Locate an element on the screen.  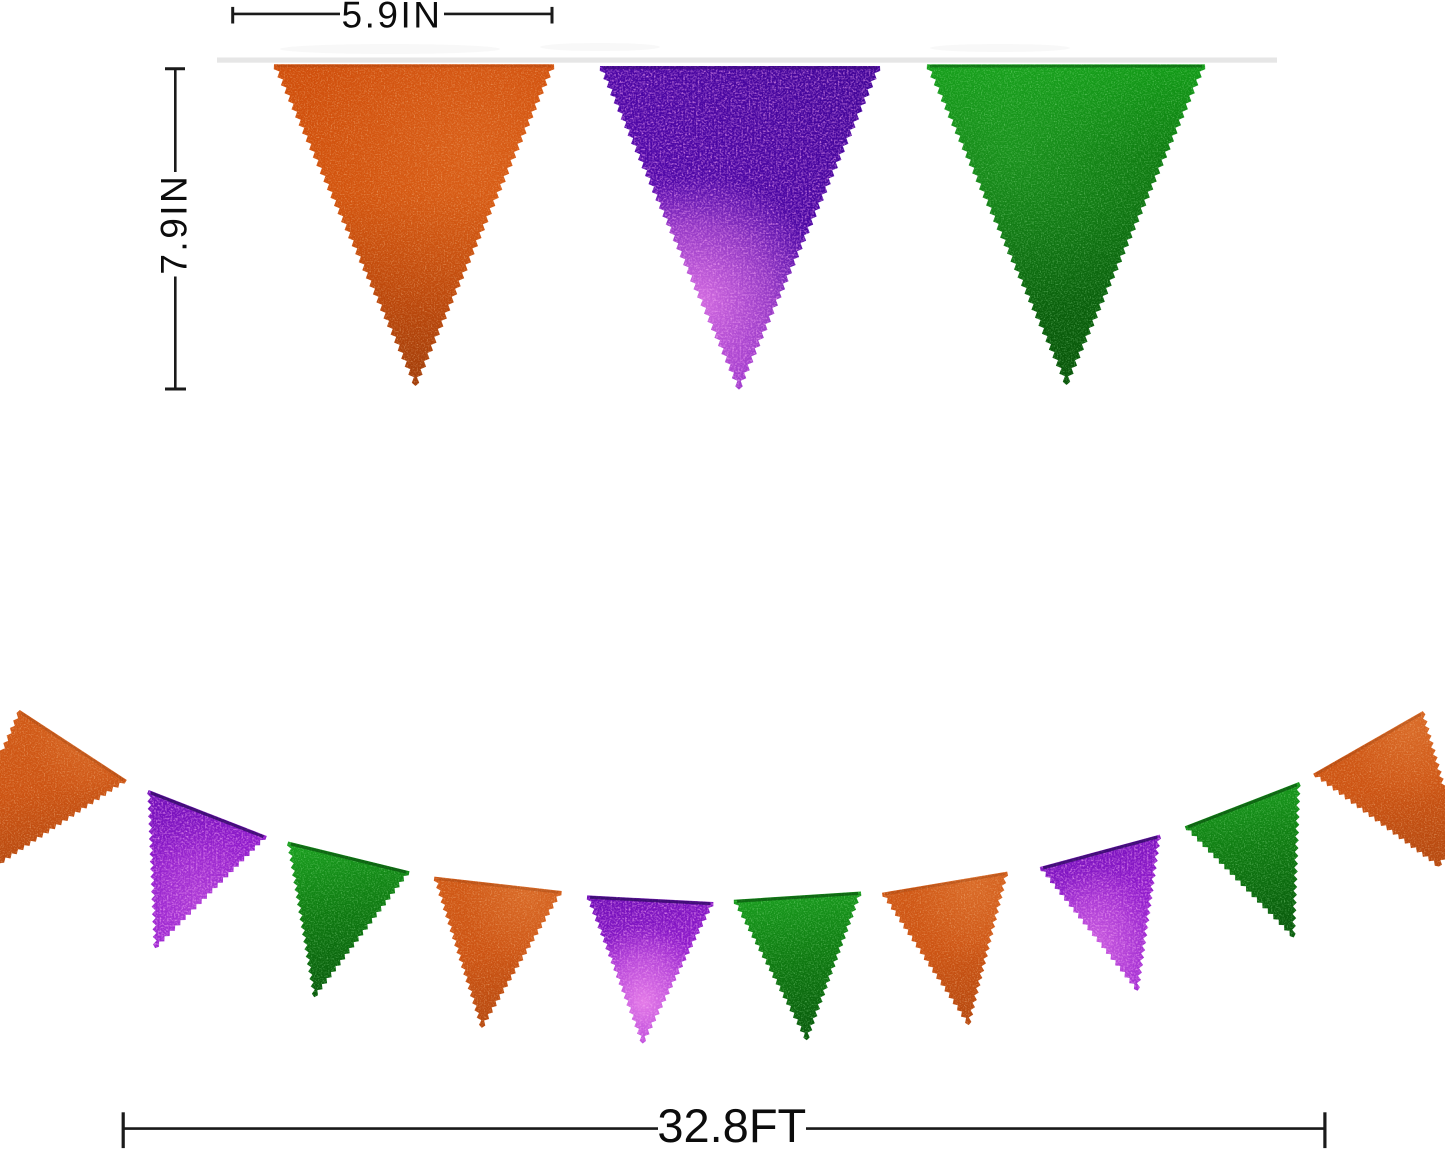
svg-text: 7.9IN is located at coordinates (174, 224).